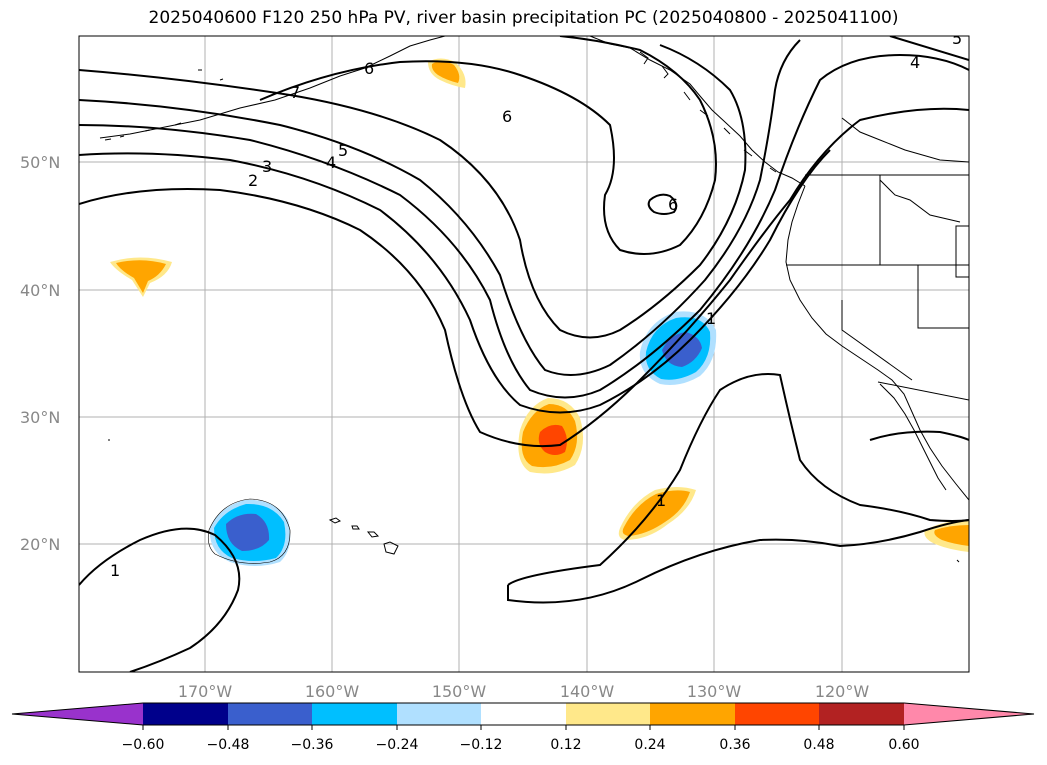  I want to click on colorbar-tick-label: 0.36, so click(734, 745).